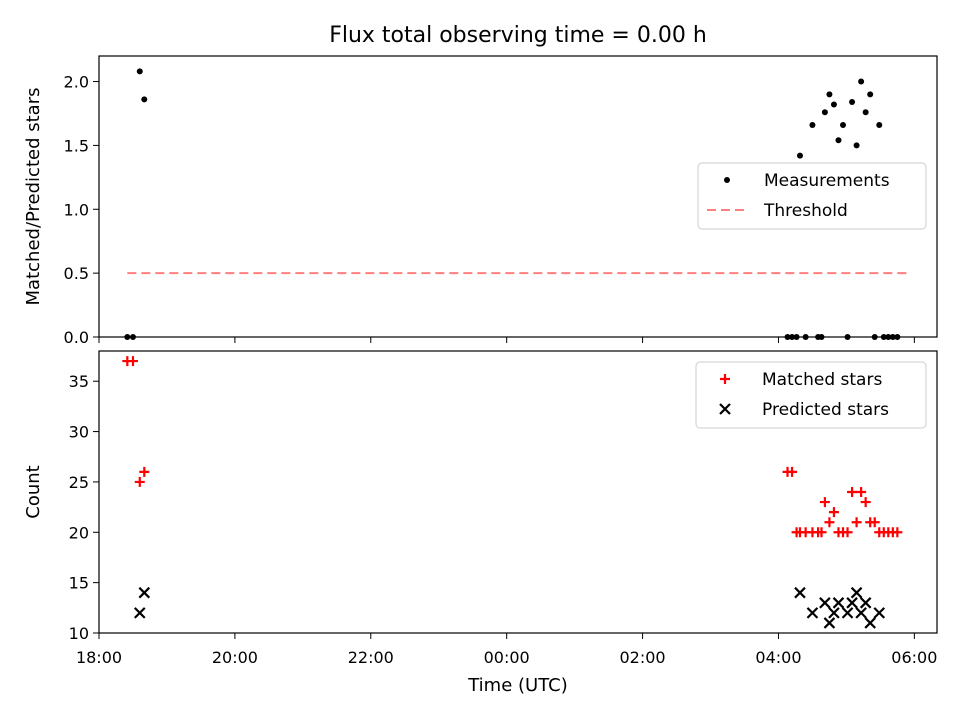 This screenshot has width=960, height=720. Describe the element at coordinates (518, 35) in the screenshot. I see `chart-title: Flux total observing time = 0.00 h` at that location.